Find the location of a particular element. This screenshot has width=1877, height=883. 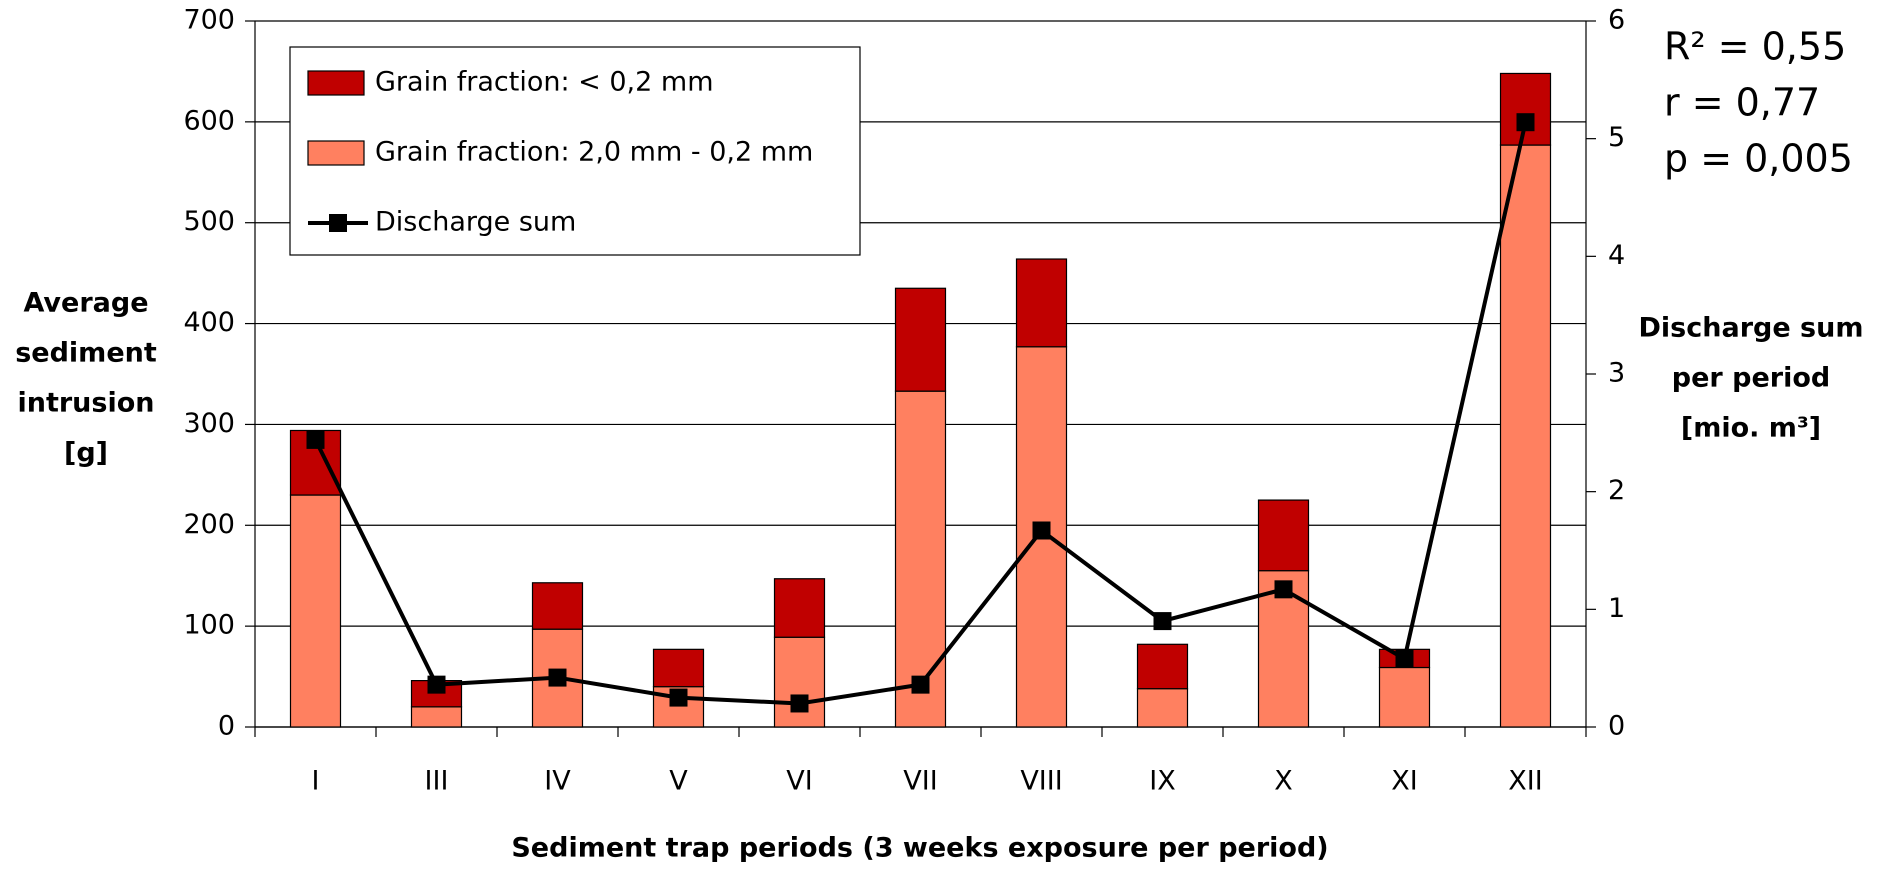

legend-label: Grain fraction: 2,0 mm - 0,2 mm is located at coordinates (594, 152).